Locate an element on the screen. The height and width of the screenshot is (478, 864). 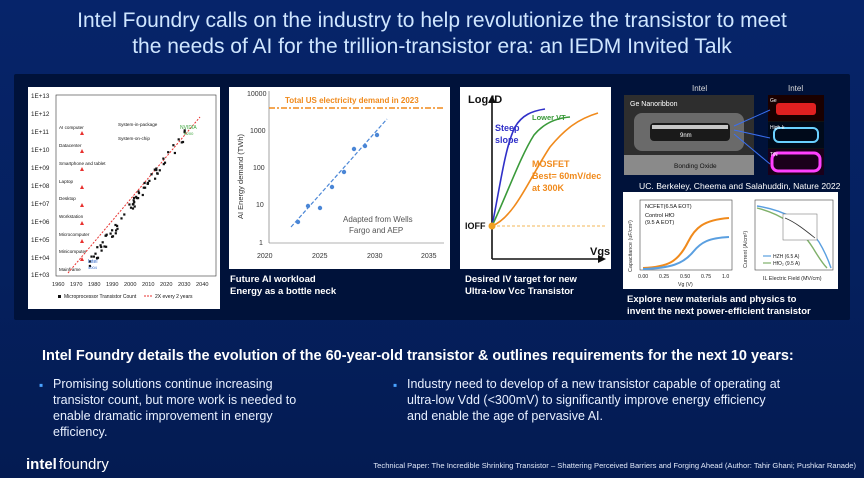
logo-intel: intel is located at coordinates (41, 464).